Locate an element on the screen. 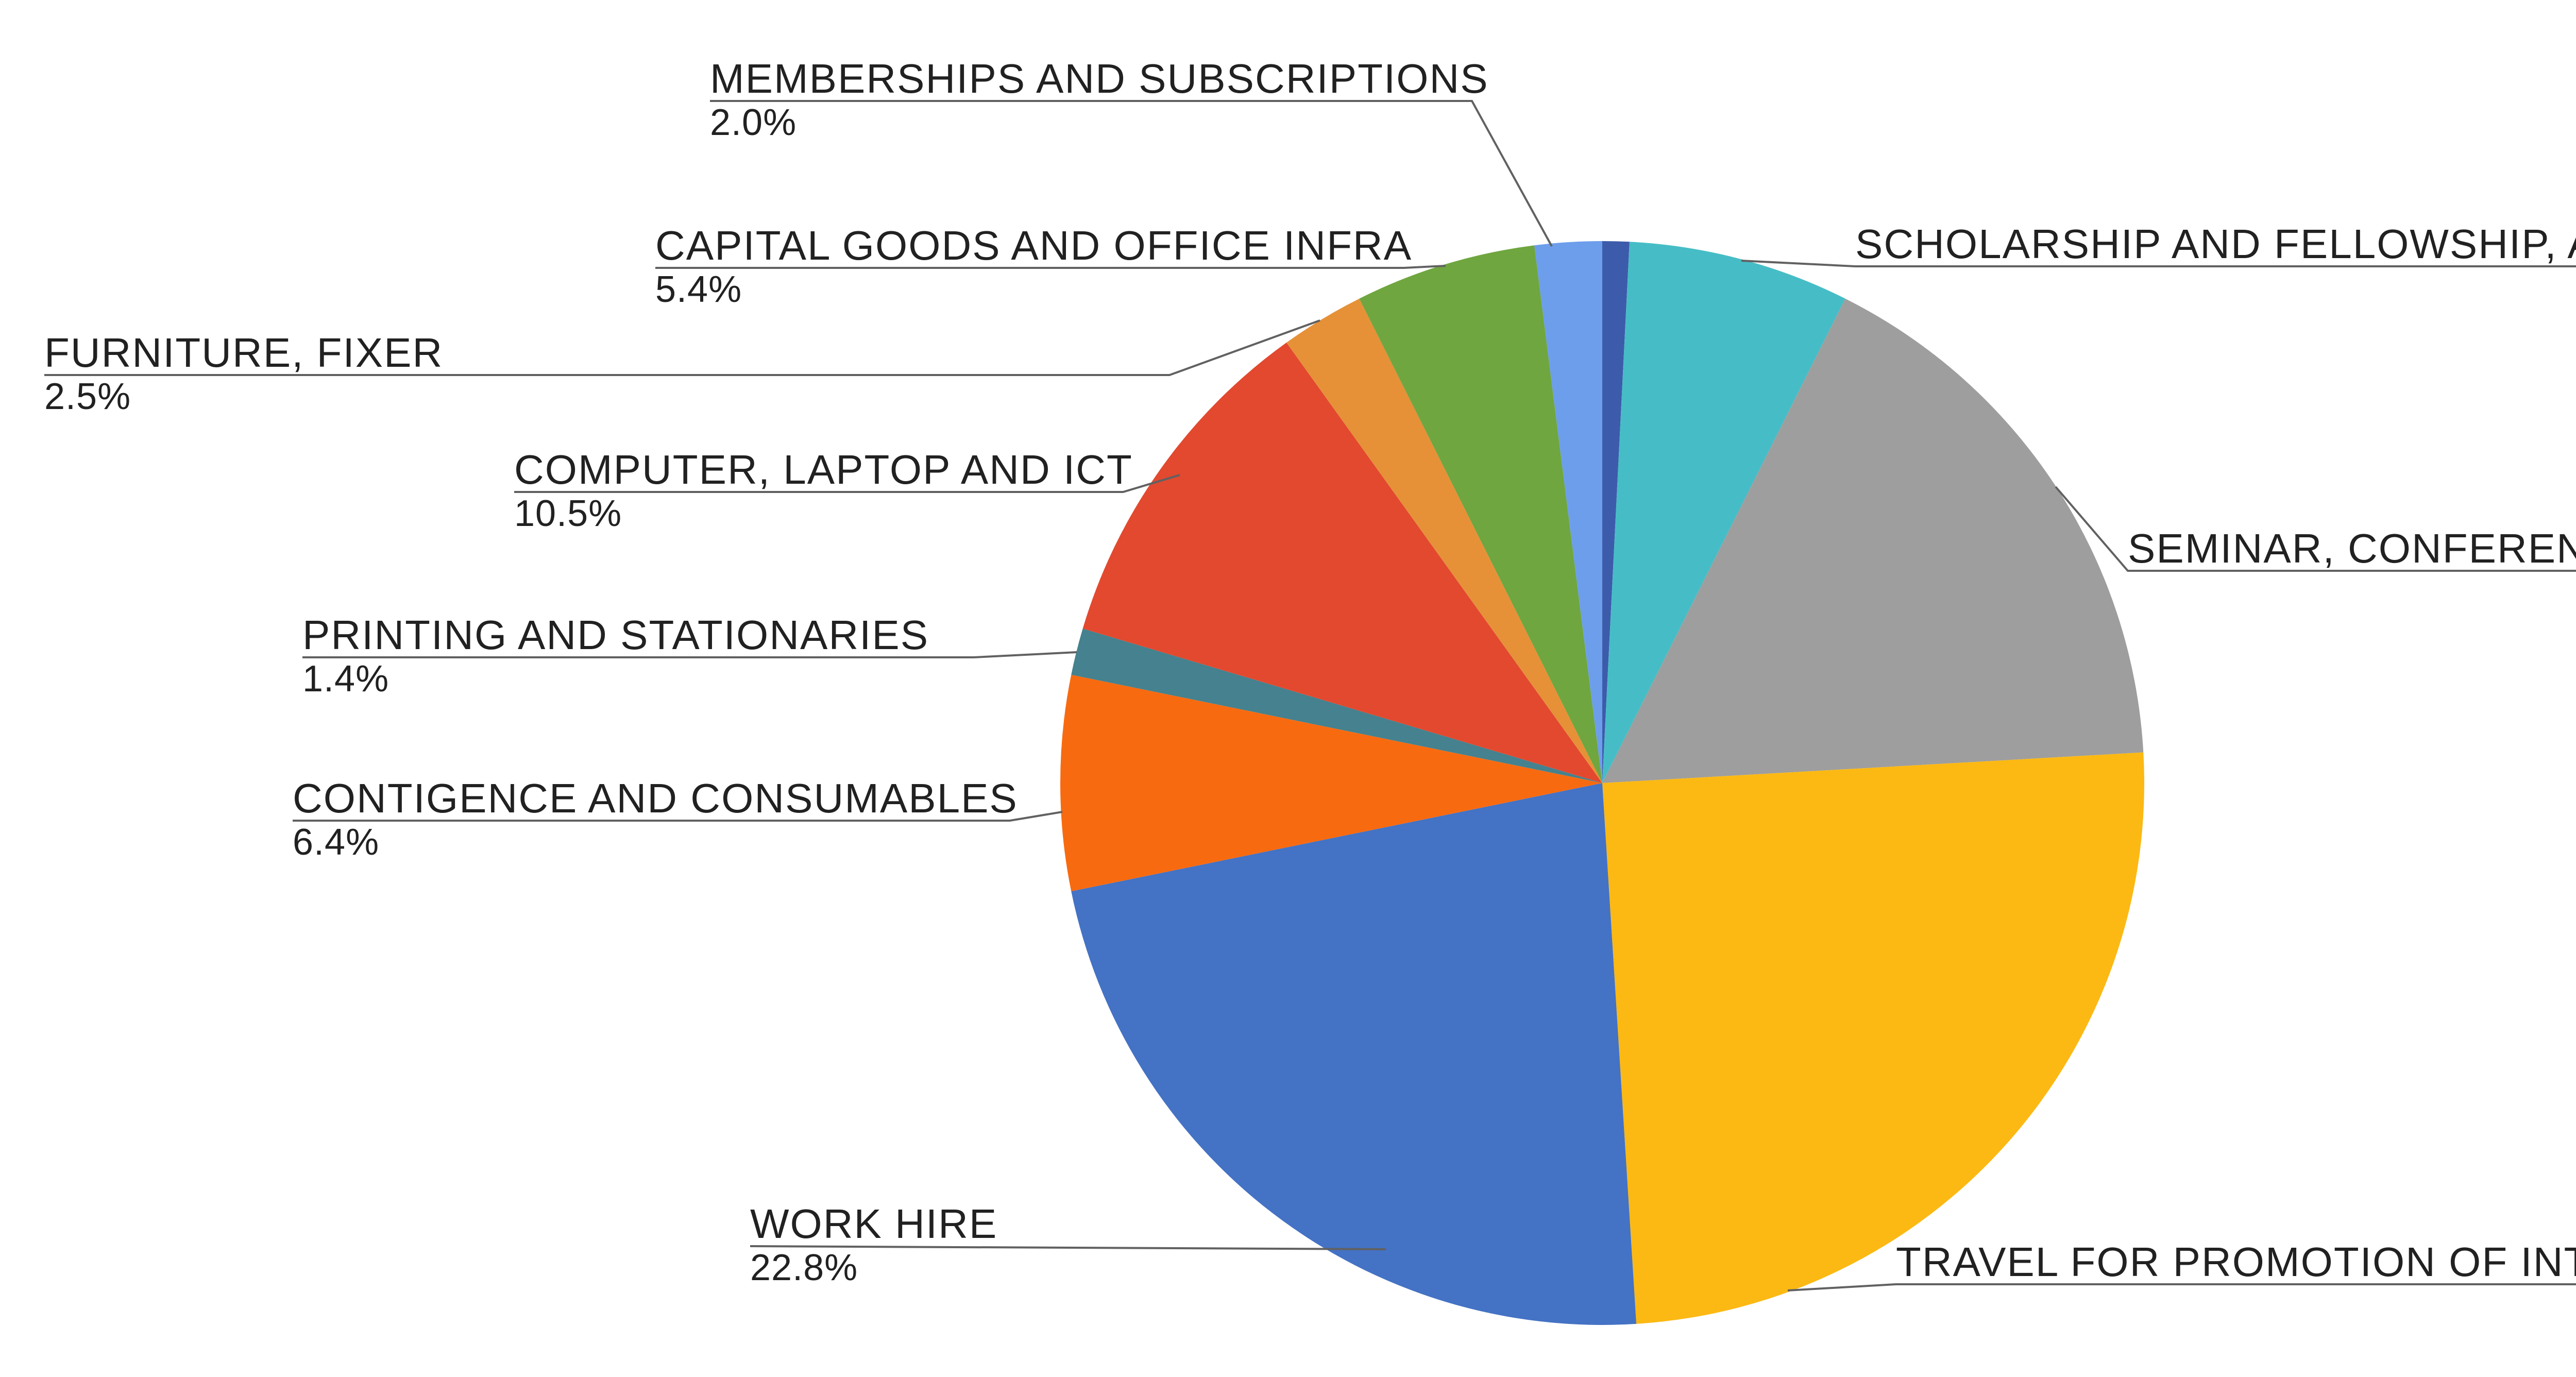 The height and width of the screenshot is (1377, 2576). pie-slice-work-hire is located at coordinates (1354, 1054).